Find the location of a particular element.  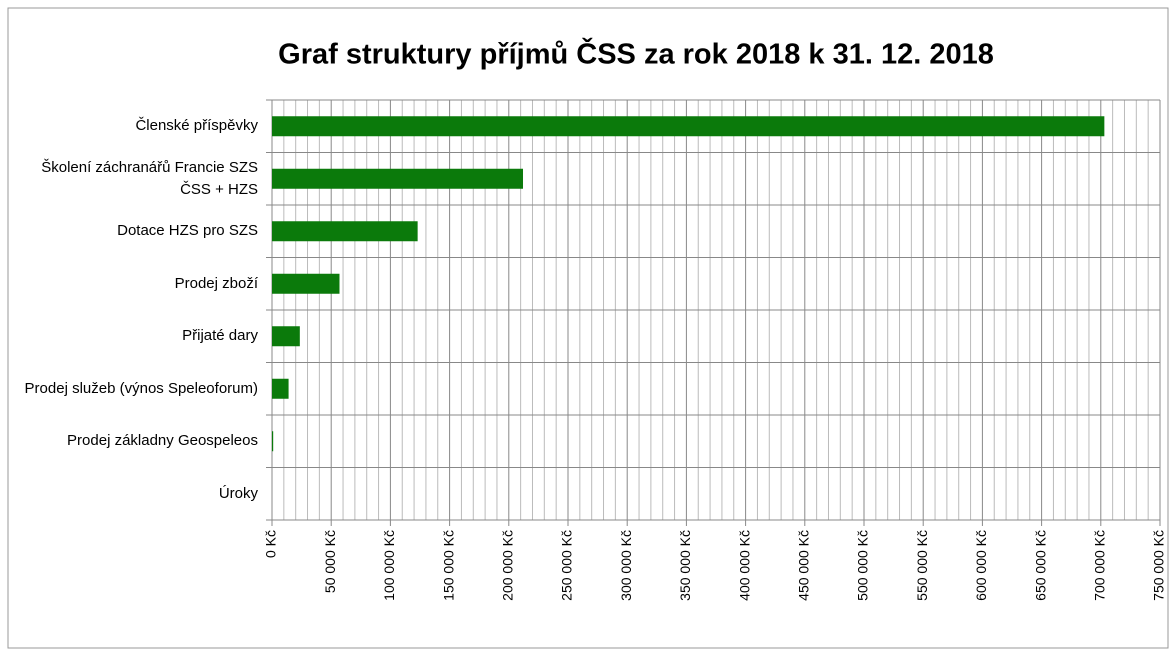

x-tick-label: 150 000 Kč is located at coordinates (448, 565).